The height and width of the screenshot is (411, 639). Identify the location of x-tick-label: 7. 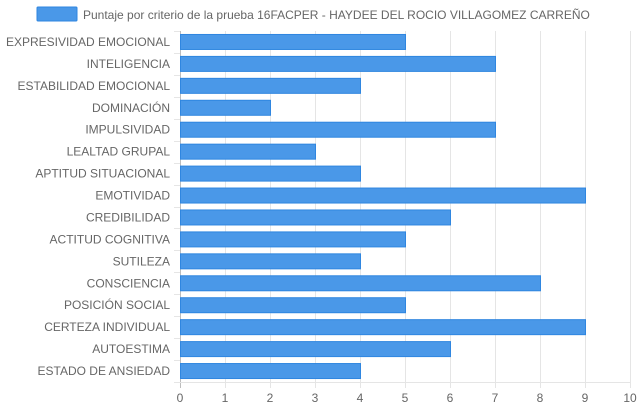
(495, 398).